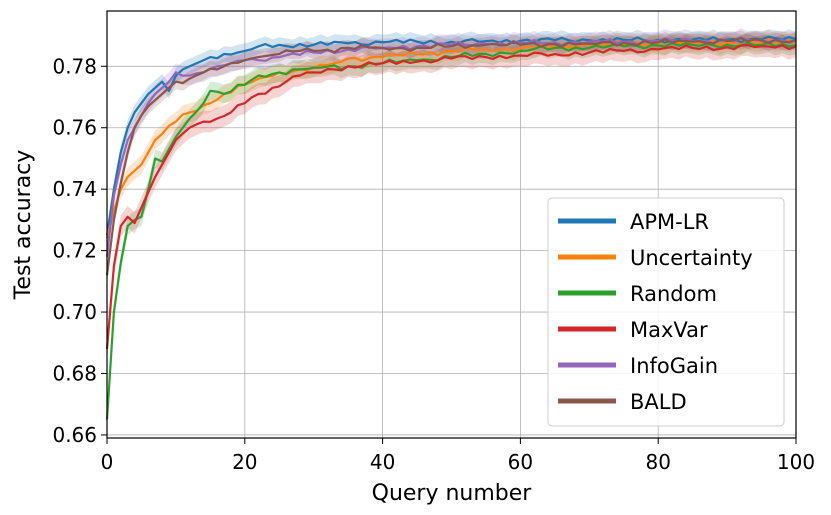 This screenshot has width=831, height=515. What do you see at coordinates (23, 225) in the screenshot?
I see `y-axis-label: Test accuracy` at bounding box center [23, 225].